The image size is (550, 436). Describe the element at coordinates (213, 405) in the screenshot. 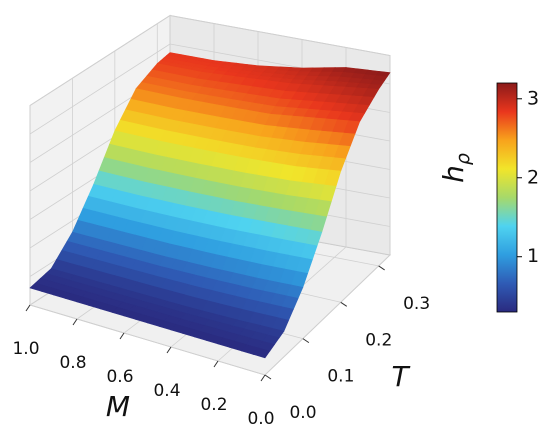

I see `x-tick-label: 0.2` at that location.